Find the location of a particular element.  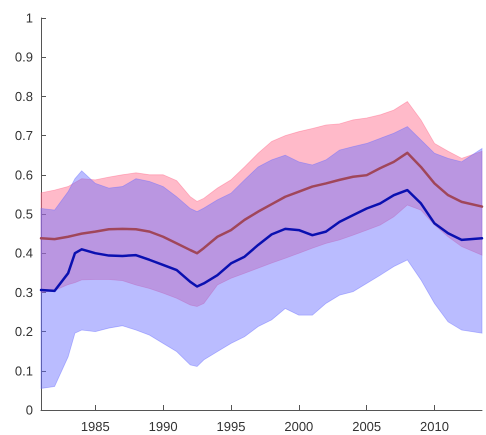

x-tick-label: 2000 is located at coordinates (299, 426).